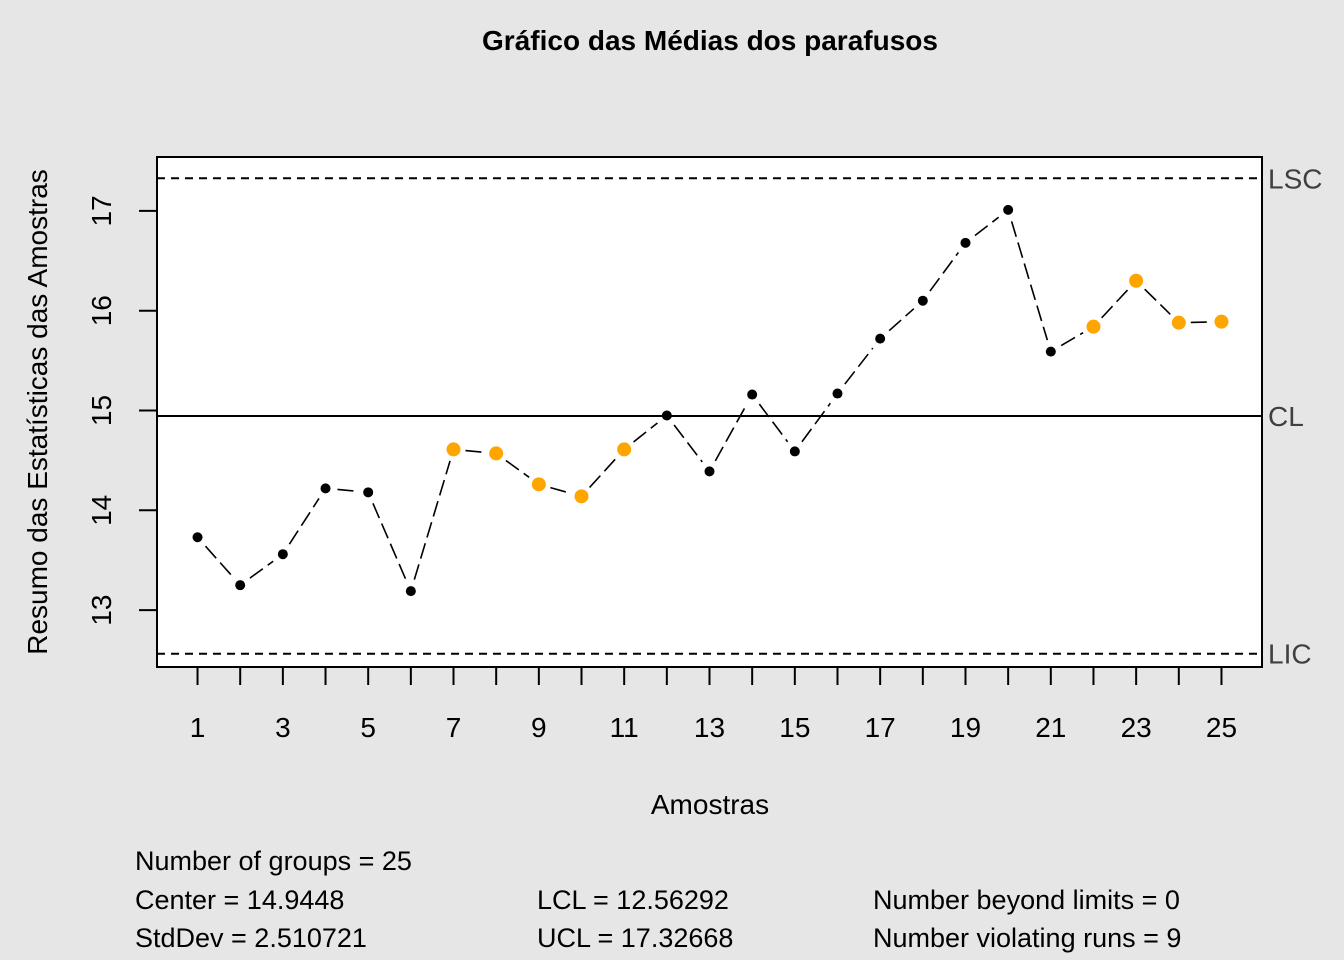 The height and width of the screenshot is (960, 1344). Describe the element at coordinates (101, 210) in the screenshot. I see `y-tick-label: 17` at that location.